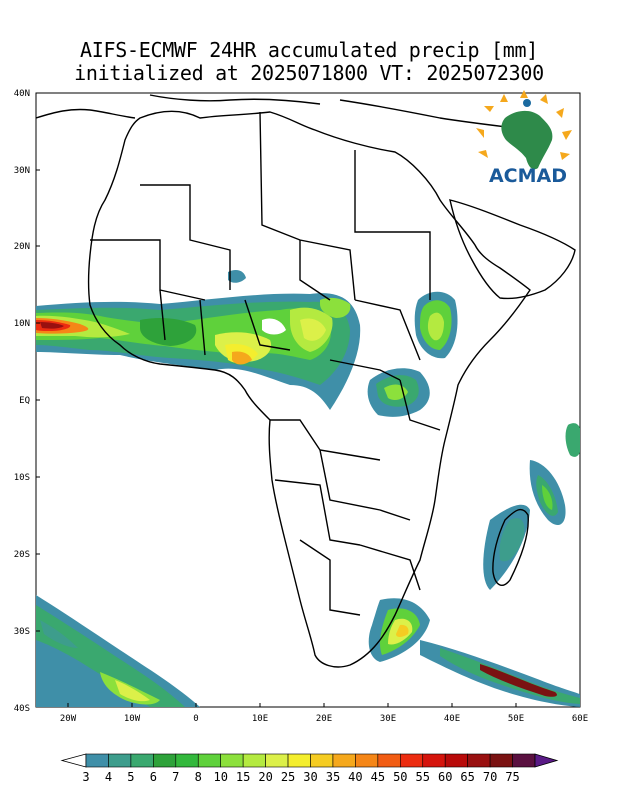  I want to click on lat-label-30N: 30N, so click(22, 171).